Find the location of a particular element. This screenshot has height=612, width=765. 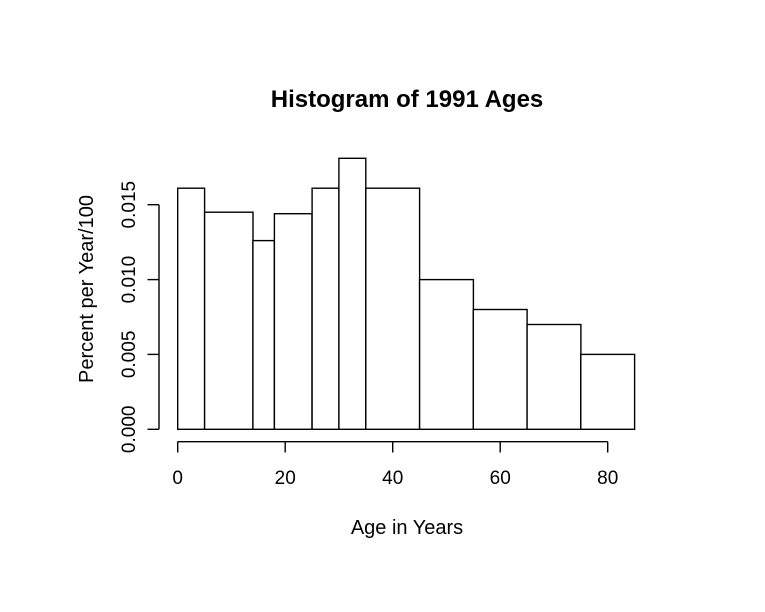

x-tick-label: 0 is located at coordinates (177, 478).